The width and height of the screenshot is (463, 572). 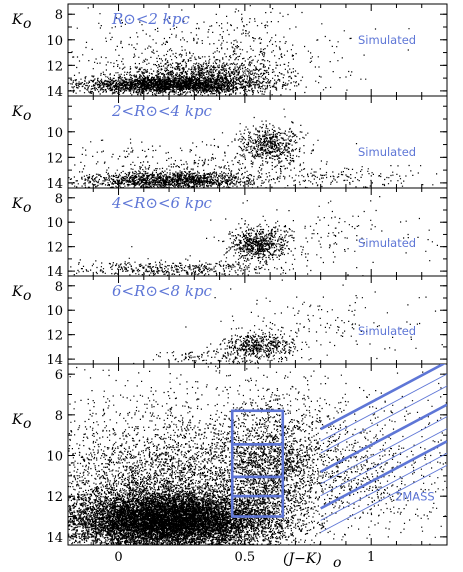 I want to click on x-axis-label: (J−K), so click(x=302, y=559).